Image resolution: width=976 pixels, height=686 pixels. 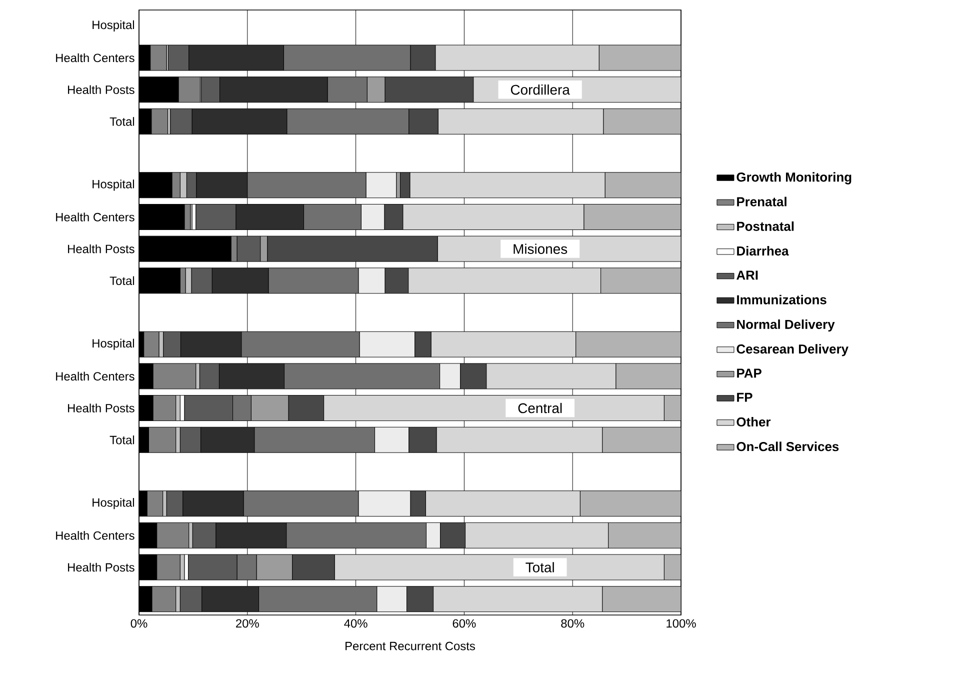 I want to click on annotation: Cordillera, so click(x=540, y=89).